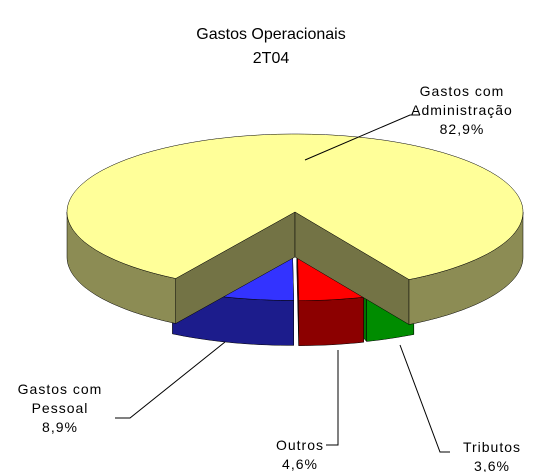  I want to click on pie-side, so click(331, 321).